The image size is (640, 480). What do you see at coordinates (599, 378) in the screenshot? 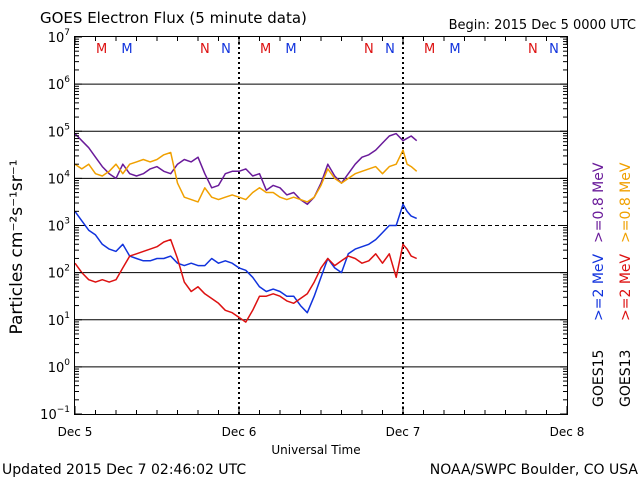
I see `legend-goes15-label: GOES15` at bounding box center [599, 378].